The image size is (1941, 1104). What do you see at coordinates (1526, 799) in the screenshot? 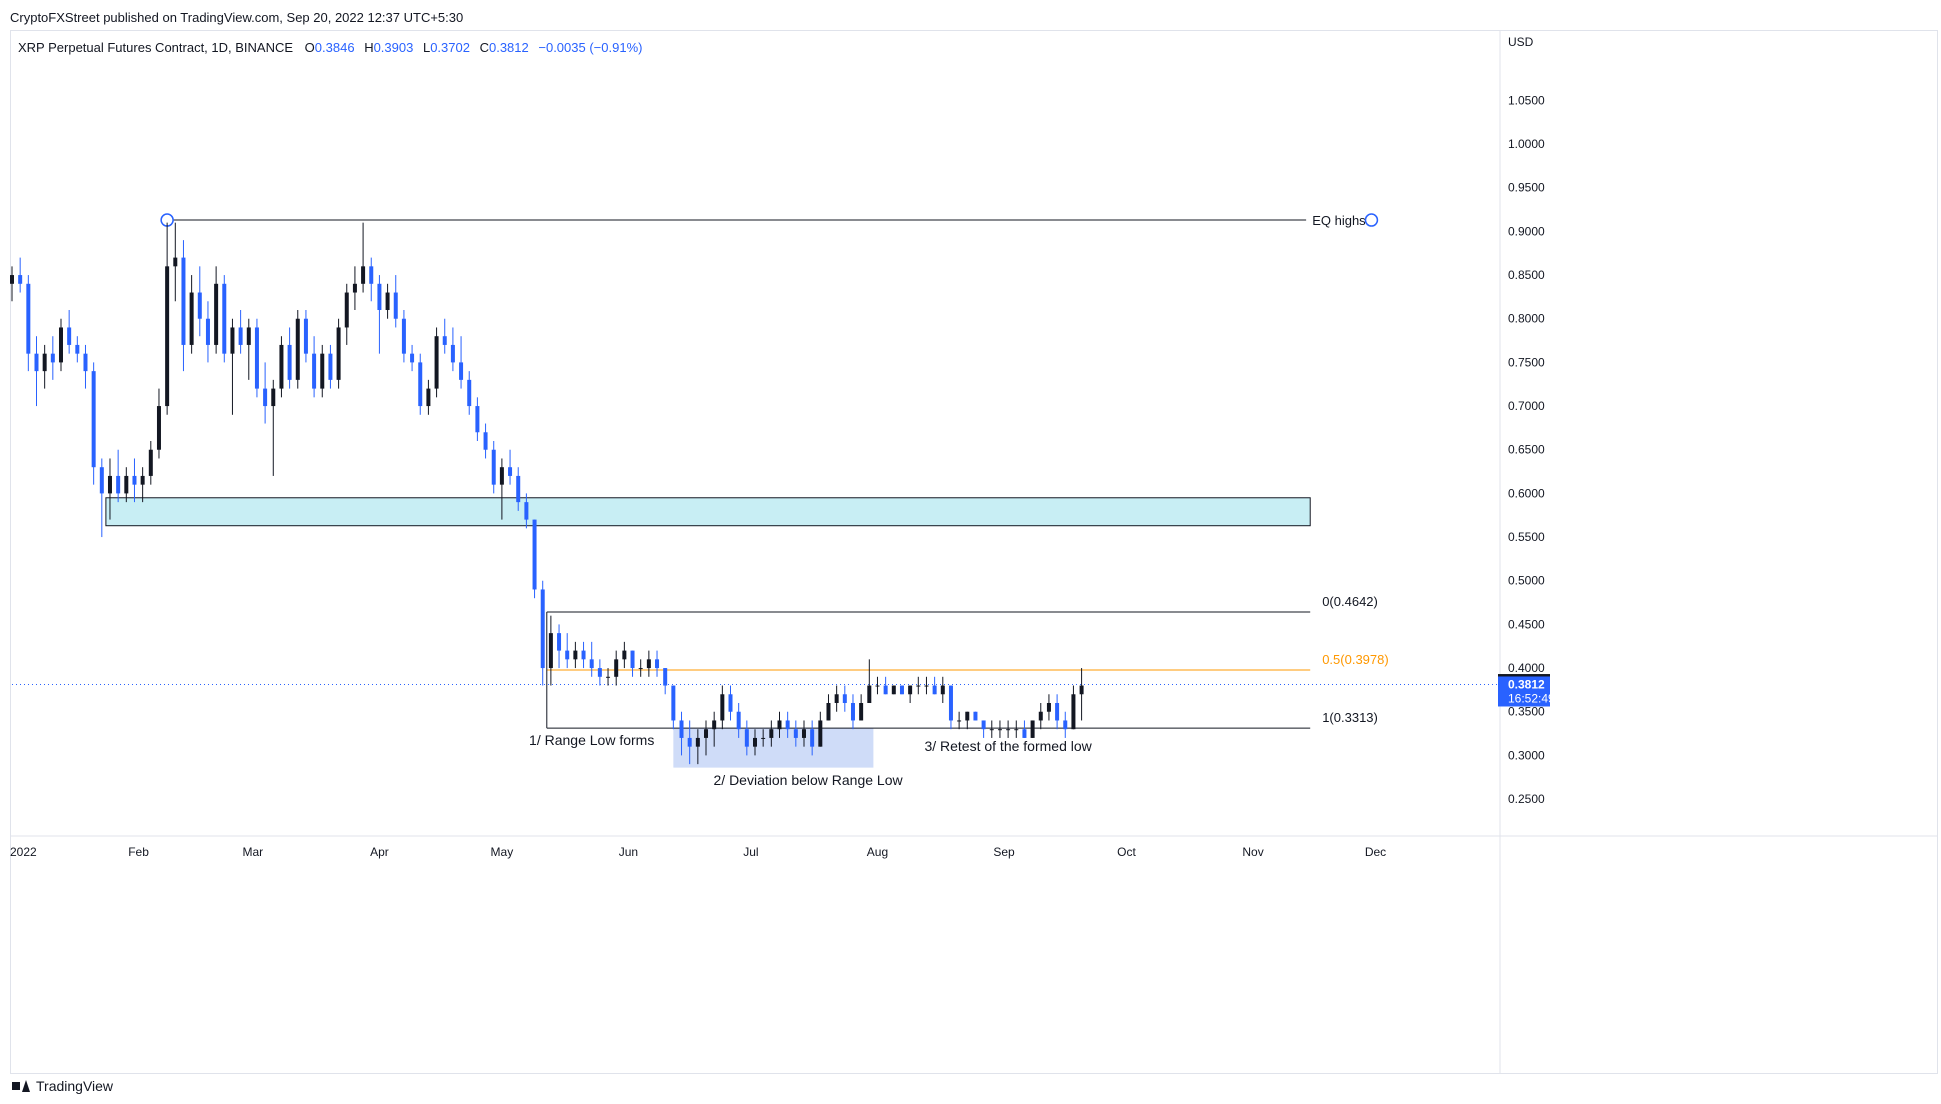
I see `y-tick-label: 0.2500` at bounding box center [1526, 799].